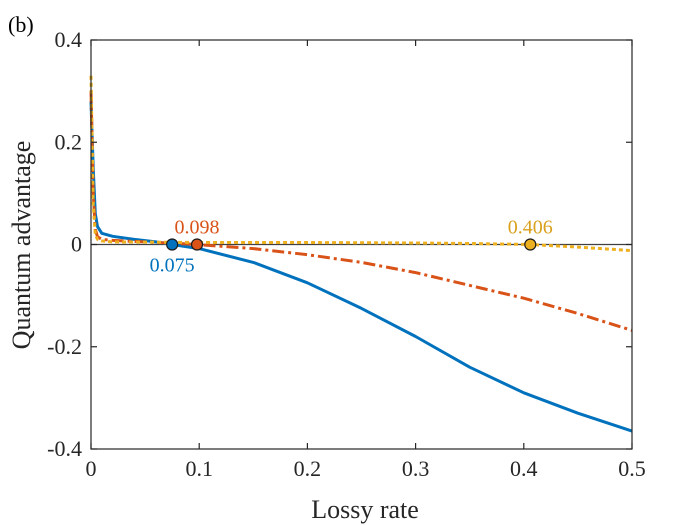 This screenshot has height=525, width=700. What do you see at coordinates (530, 228) in the screenshot?
I see `crossing-label-3: 0.406` at bounding box center [530, 228].